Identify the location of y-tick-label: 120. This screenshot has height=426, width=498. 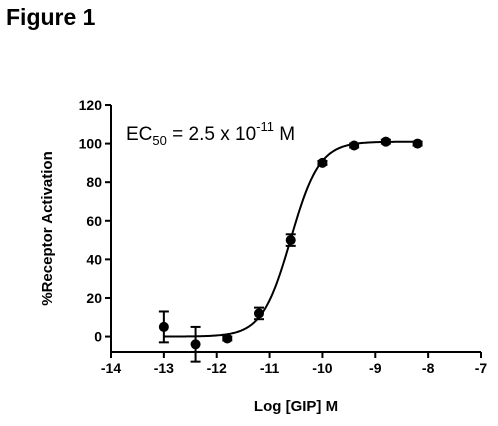
(91, 105).